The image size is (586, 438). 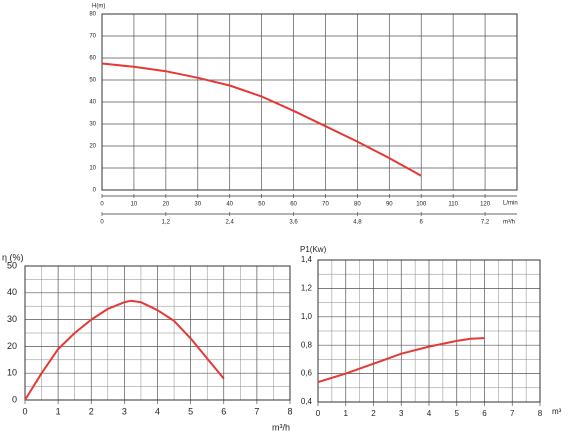 What do you see at coordinates (307, 316) in the screenshot?
I see `y-tick-label: 1,0` at bounding box center [307, 316].